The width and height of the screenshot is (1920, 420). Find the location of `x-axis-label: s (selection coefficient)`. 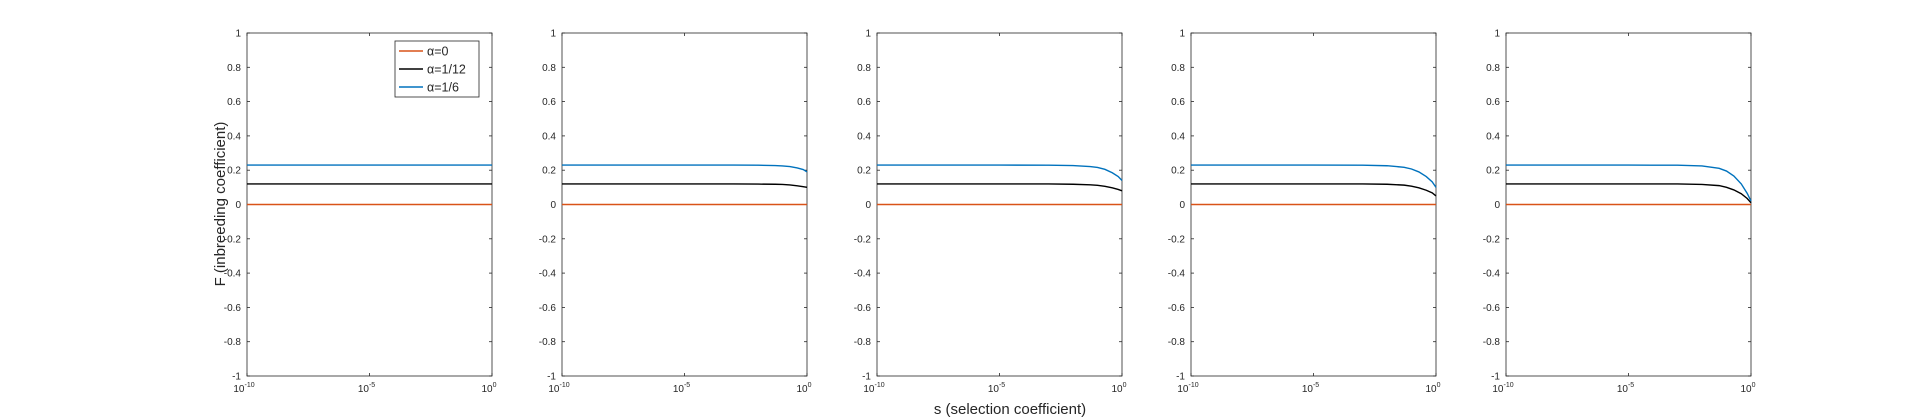

x-axis-label: s (selection coefficient) is located at coordinates (1010, 409).